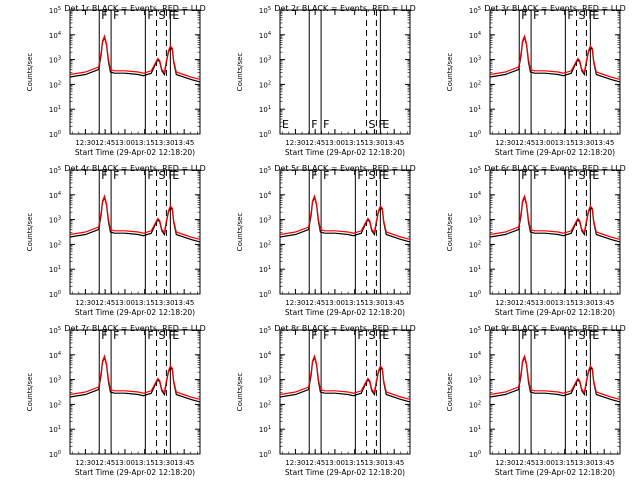 Image resolution: width=640 pixels, height=480 pixels. Describe the element at coordinates (135, 328) in the screenshot. I see `panel-title: Det 7r BLACK = Events, RED = LLD` at that location.